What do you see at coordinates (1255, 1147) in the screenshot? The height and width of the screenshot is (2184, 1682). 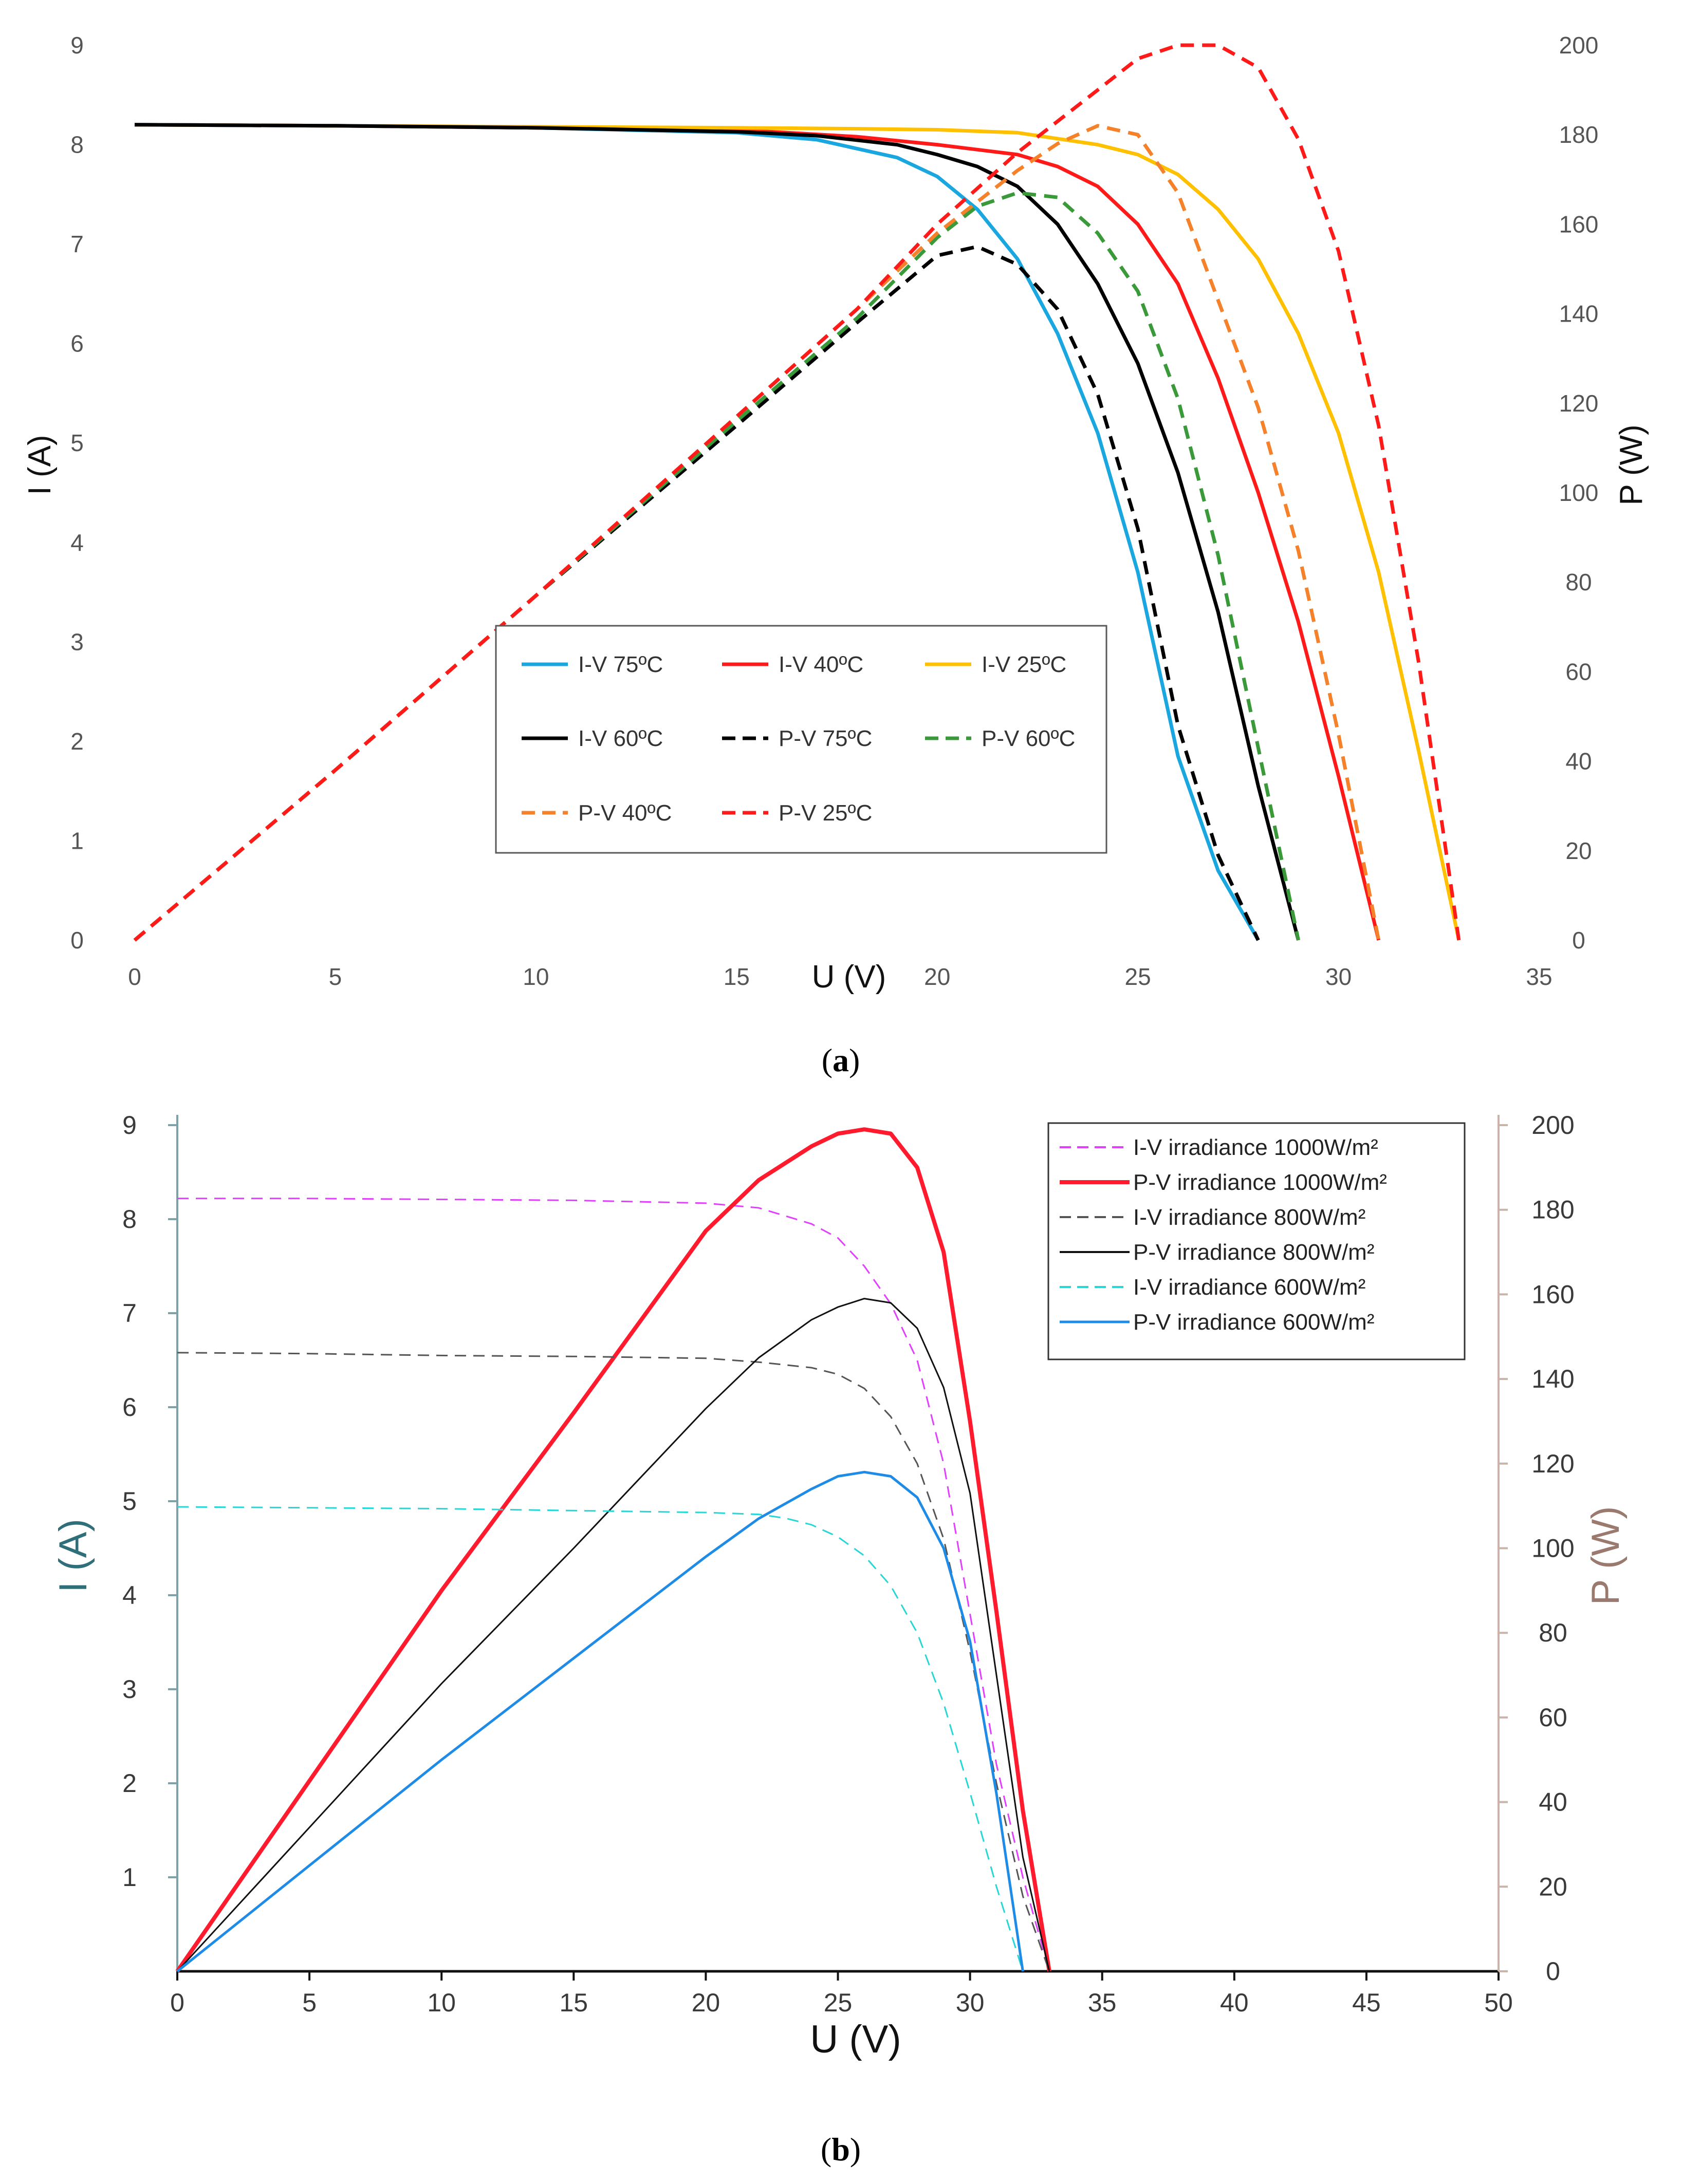 I see `legend-label: I-V irradiance 1000W/m²` at bounding box center [1255, 1147].